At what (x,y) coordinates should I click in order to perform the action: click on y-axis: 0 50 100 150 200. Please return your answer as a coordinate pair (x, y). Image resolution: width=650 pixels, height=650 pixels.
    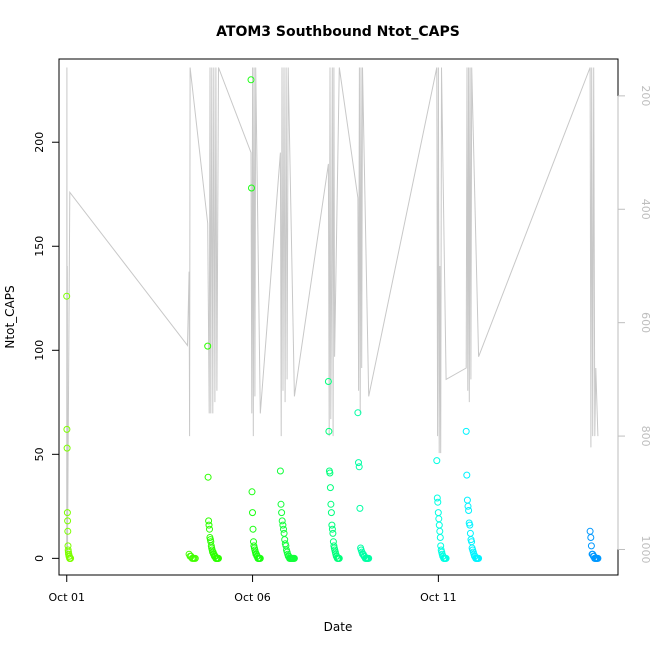
    Looking at the image, I should click on (46, 347).